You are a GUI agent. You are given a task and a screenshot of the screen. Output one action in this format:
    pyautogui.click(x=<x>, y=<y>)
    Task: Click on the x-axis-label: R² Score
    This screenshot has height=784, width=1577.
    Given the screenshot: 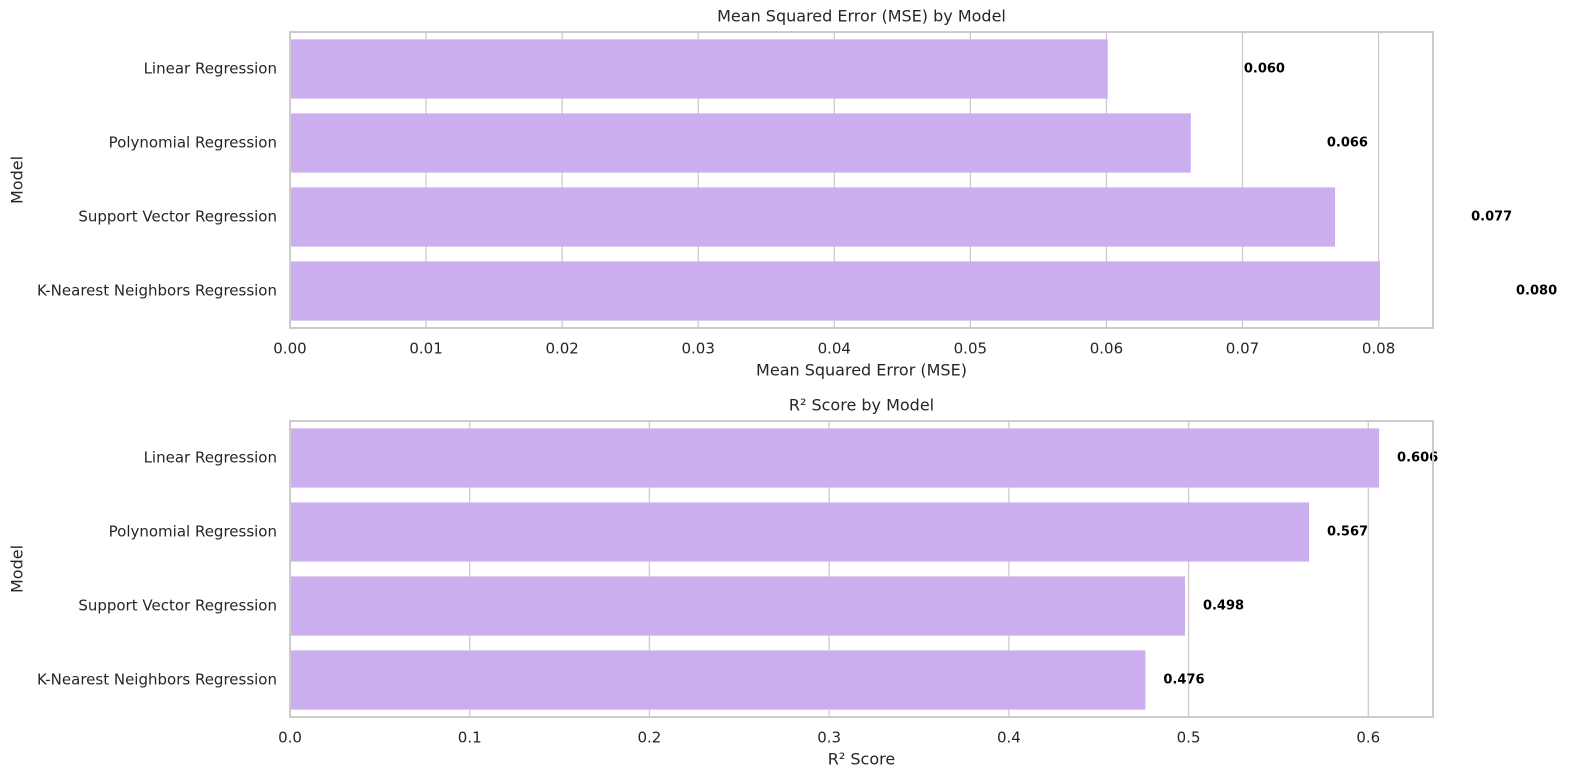 What is the action you would take?
    pyautogui.click(x=861, y=759)
    